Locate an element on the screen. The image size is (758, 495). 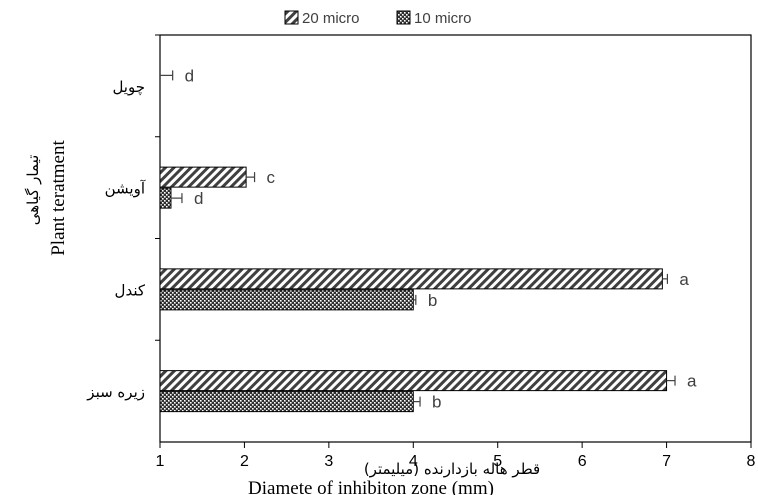
x-tick-label: 7 is located at coordinates (666, 461).